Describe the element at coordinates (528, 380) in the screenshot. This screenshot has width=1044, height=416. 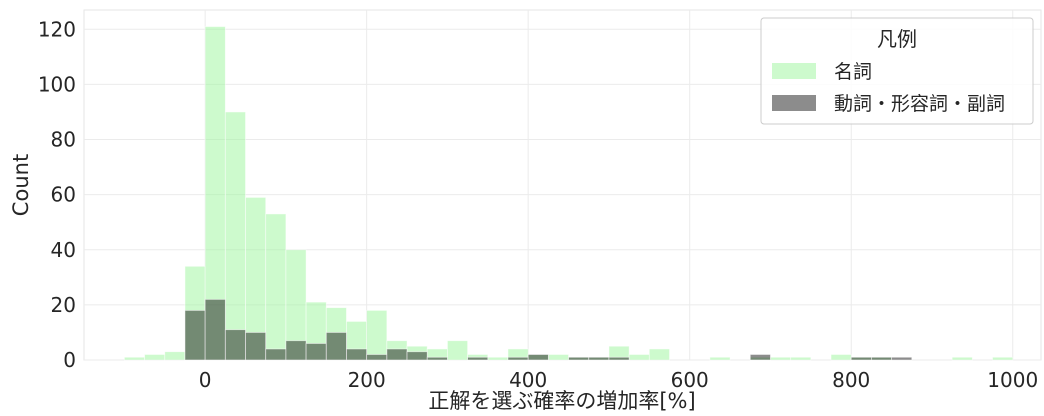
I see `x-tick-label: 400` at that location.